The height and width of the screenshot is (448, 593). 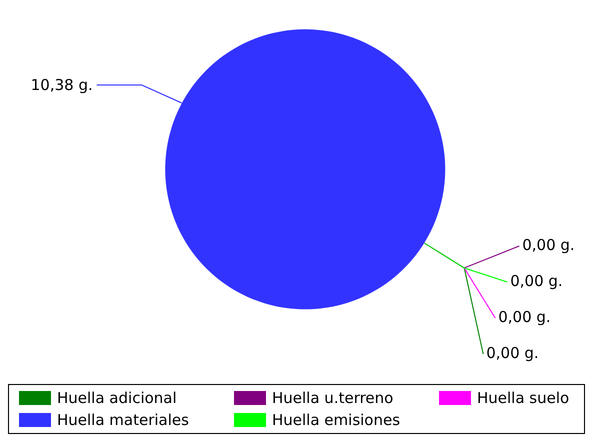 I want to click on legend-label: Huella u.terreno, so click(x=333, y=398).